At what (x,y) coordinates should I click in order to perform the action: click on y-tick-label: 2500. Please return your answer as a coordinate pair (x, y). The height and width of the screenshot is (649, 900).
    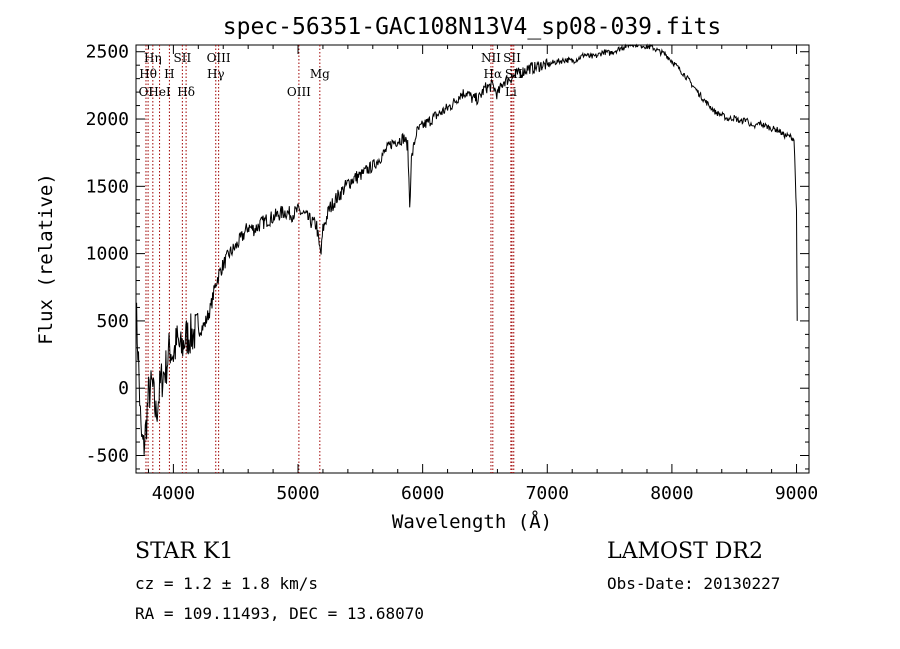
    Looking at the image, I should click on (107, 52).